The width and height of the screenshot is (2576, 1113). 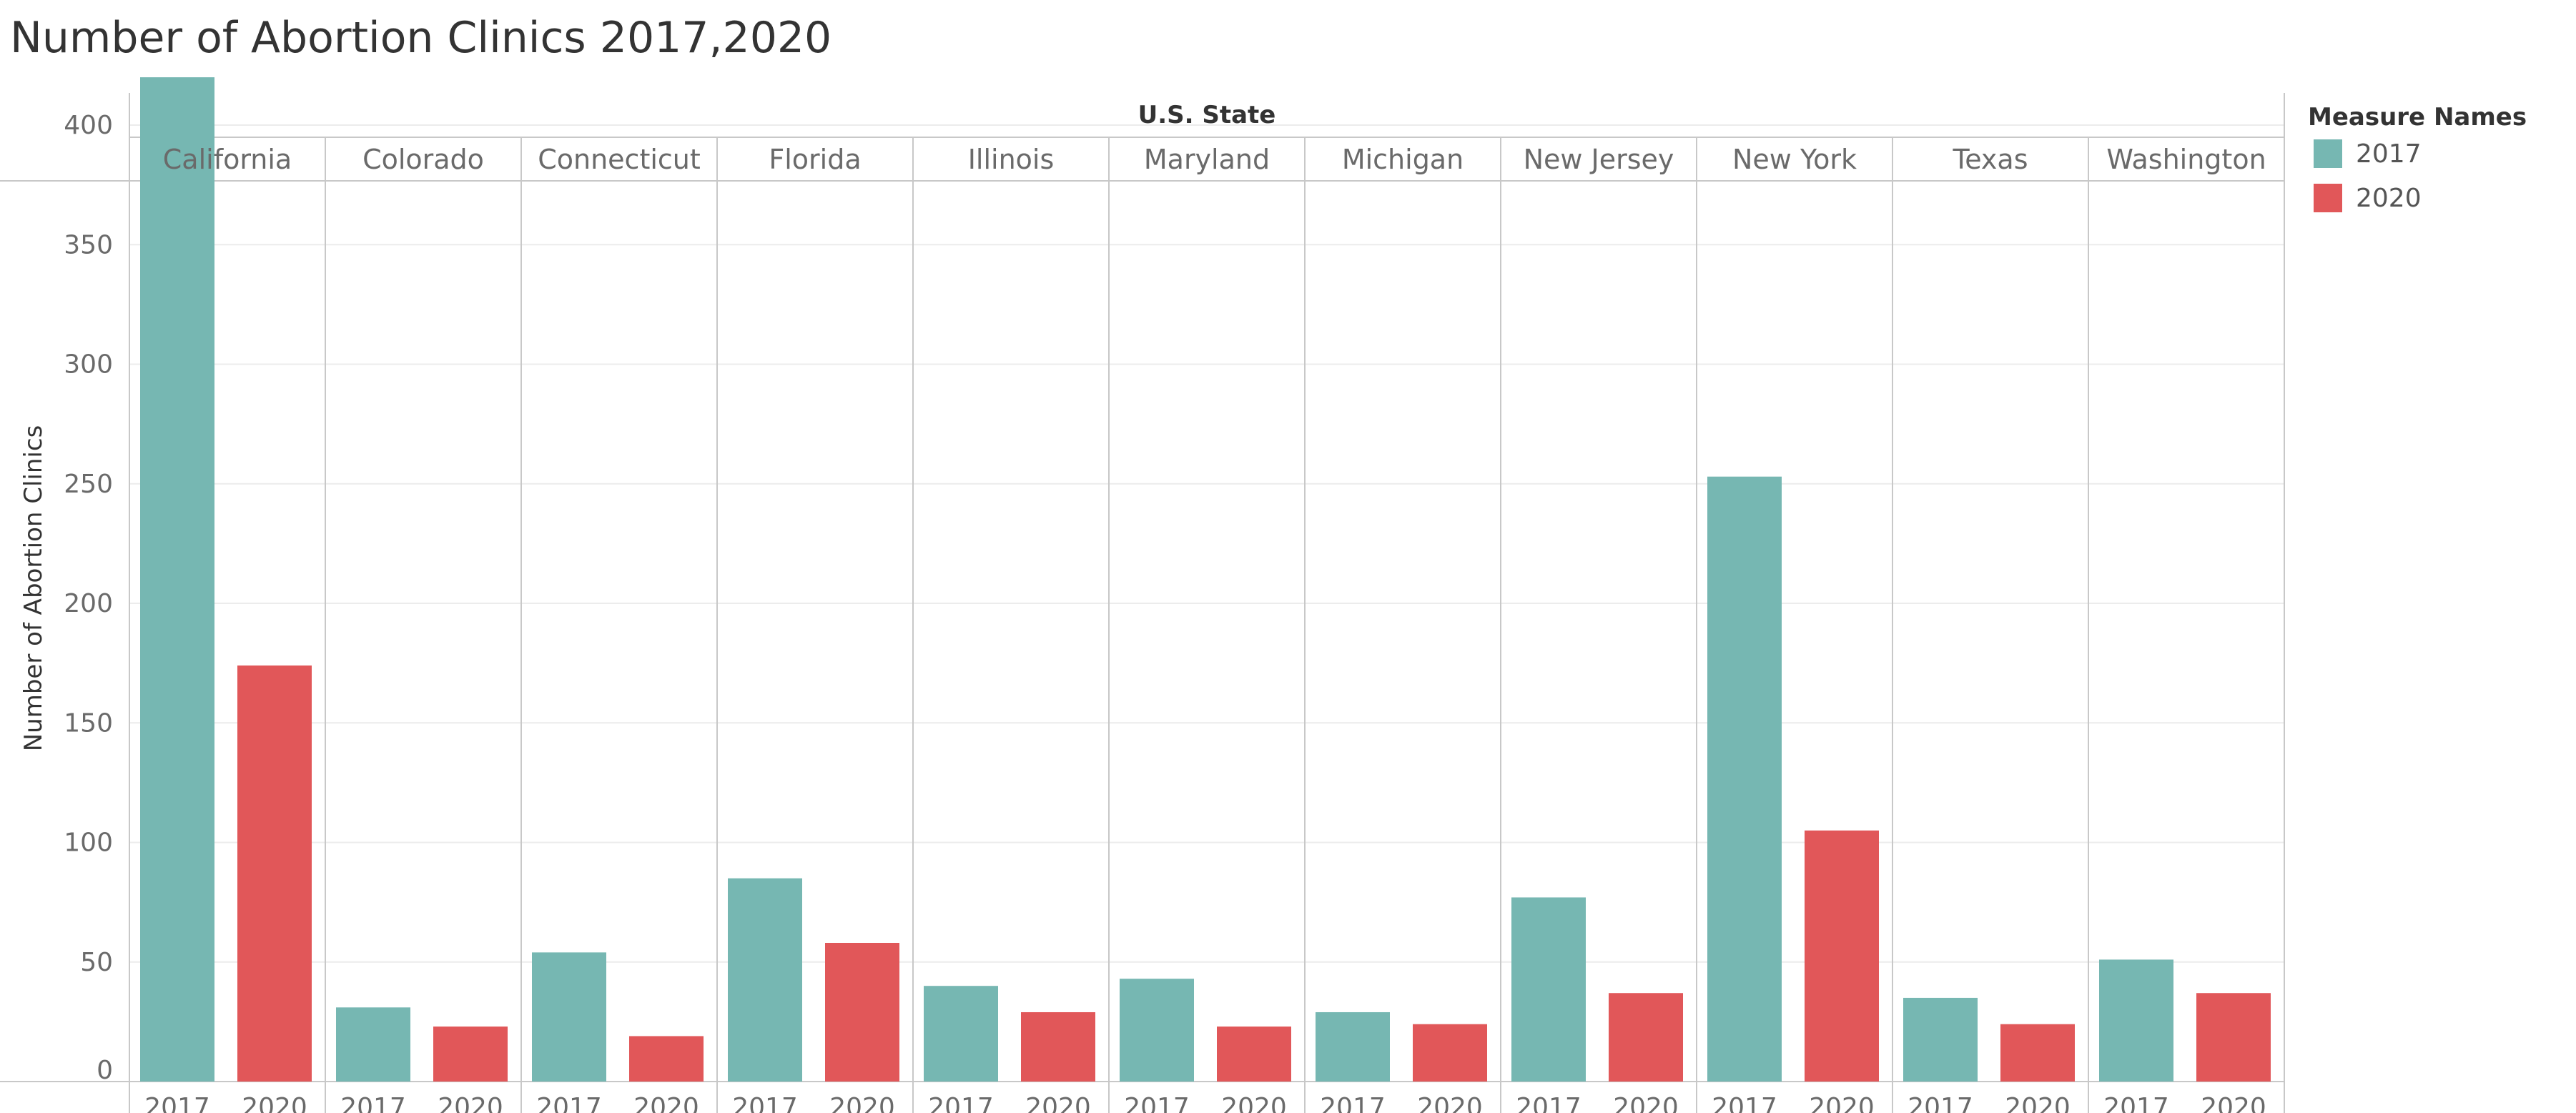 I want to click on y-tick-label: 200, so click(x=88, y=603).